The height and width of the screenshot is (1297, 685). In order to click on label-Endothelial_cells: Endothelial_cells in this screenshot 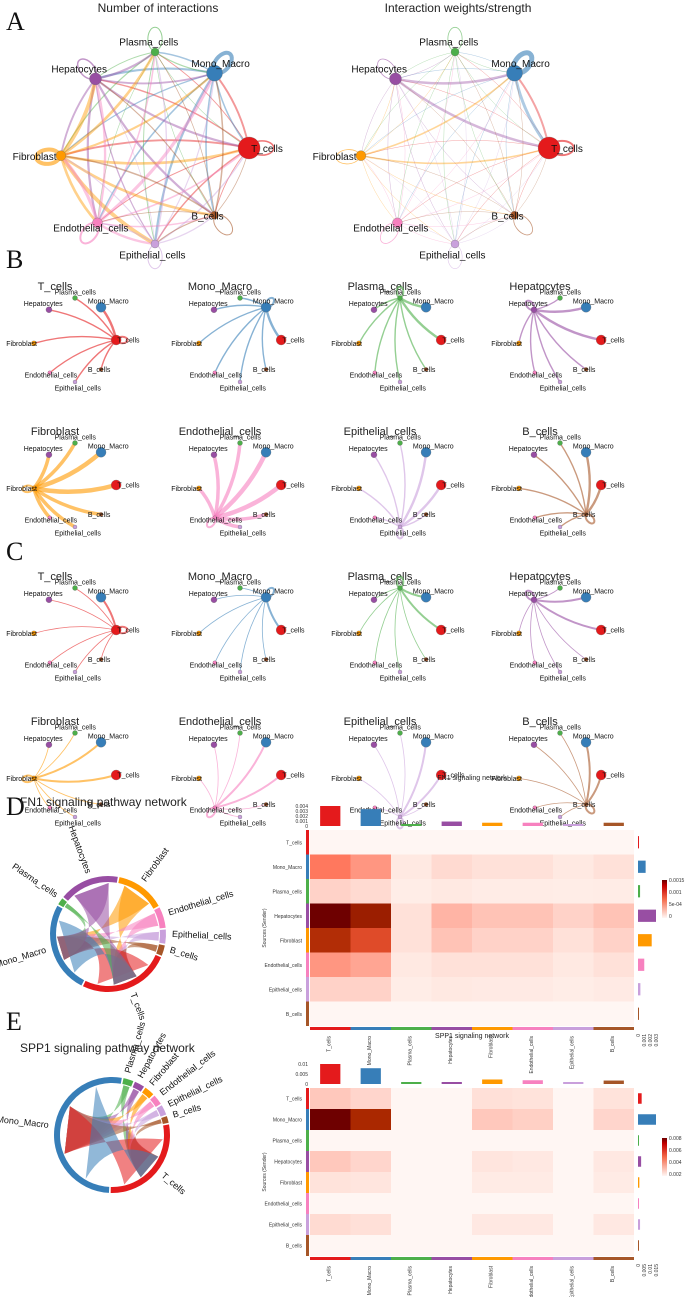, I will do `click(536, 376)`.